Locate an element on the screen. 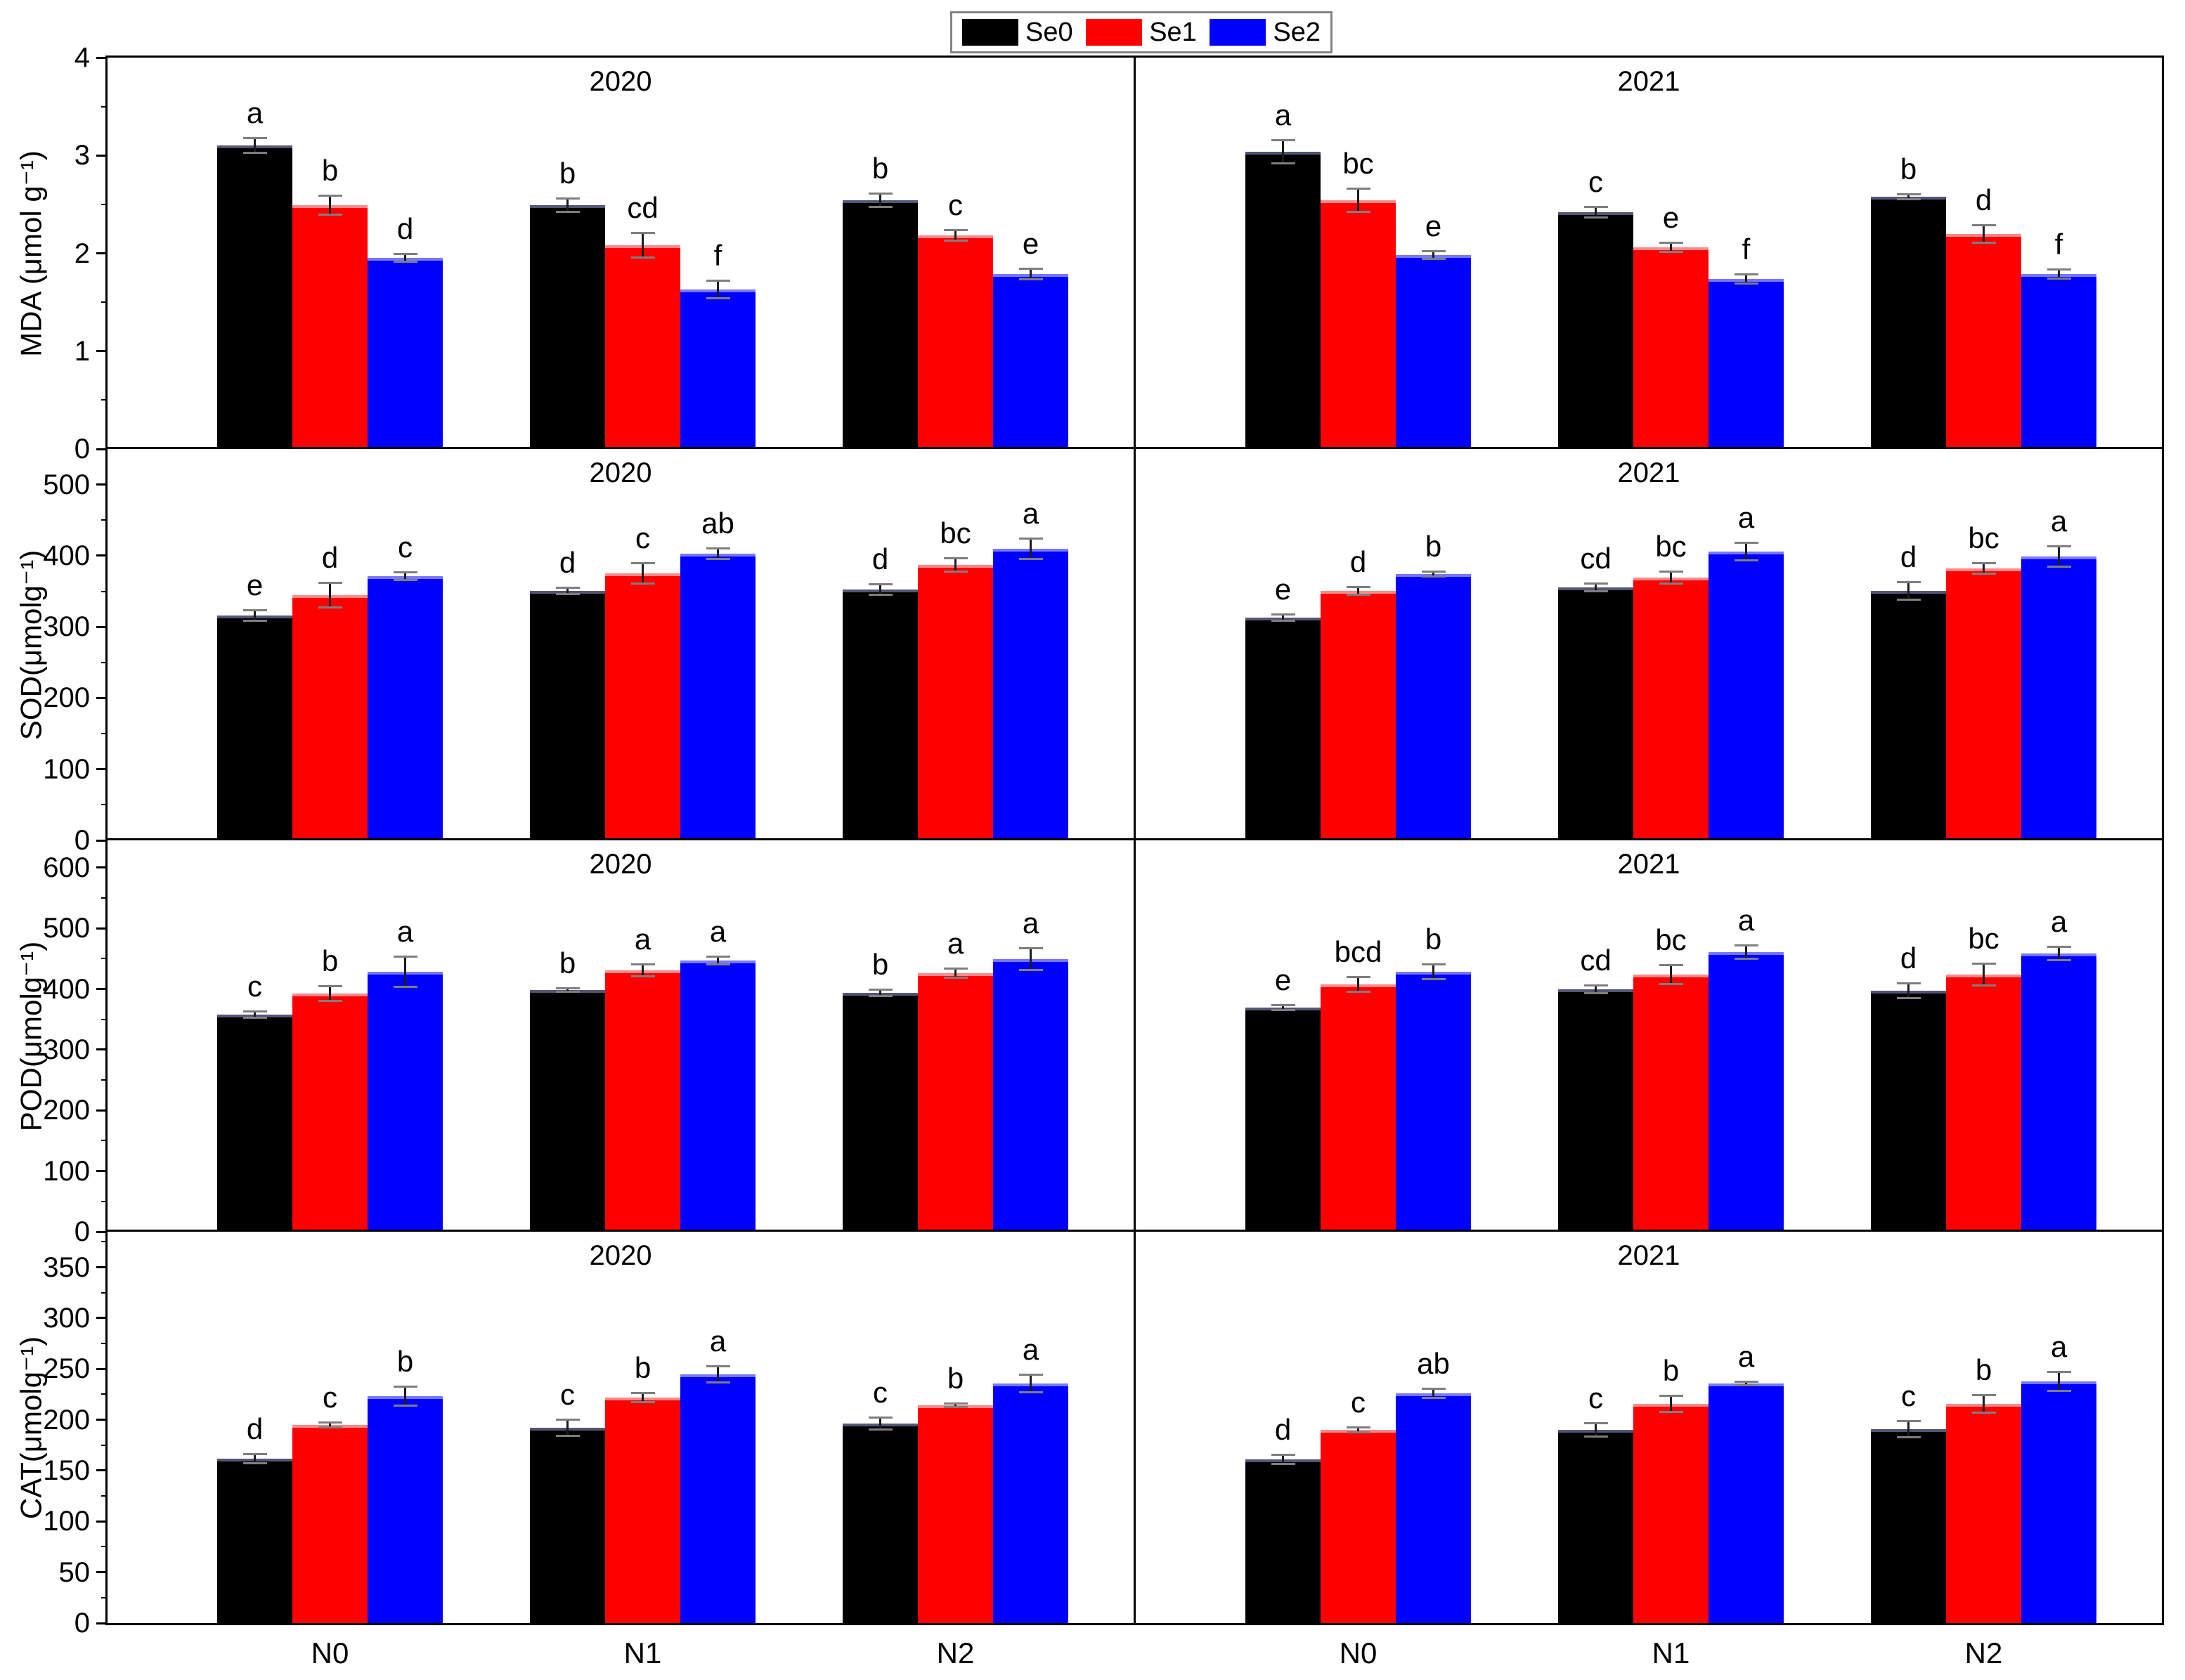  y-tick-label: 100 is located at coordinates (66, 1522).